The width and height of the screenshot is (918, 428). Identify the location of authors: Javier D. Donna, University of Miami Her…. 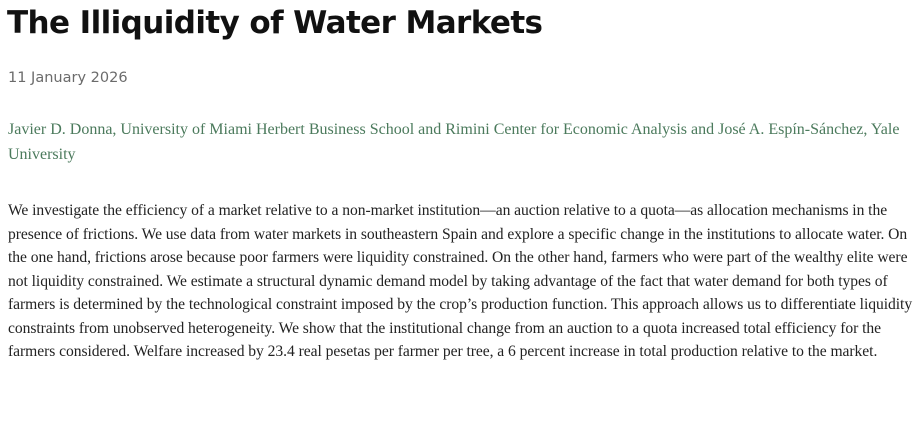
(454, 142).